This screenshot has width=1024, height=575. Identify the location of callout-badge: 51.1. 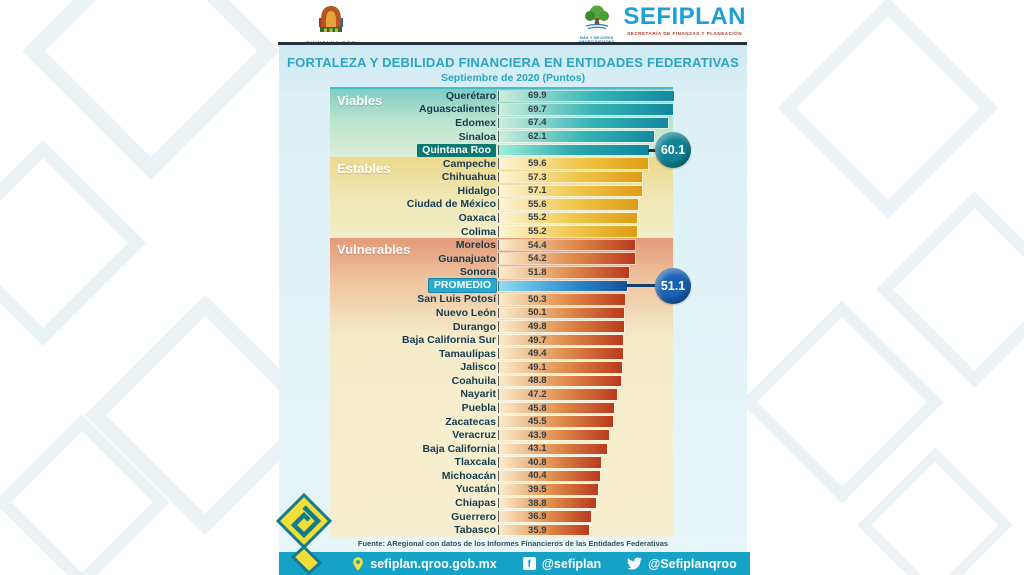
(673, 285).